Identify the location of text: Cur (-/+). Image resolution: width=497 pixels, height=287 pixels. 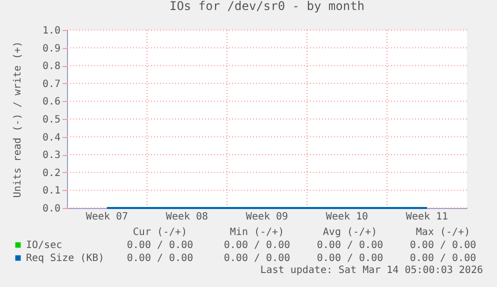
(160, 232).